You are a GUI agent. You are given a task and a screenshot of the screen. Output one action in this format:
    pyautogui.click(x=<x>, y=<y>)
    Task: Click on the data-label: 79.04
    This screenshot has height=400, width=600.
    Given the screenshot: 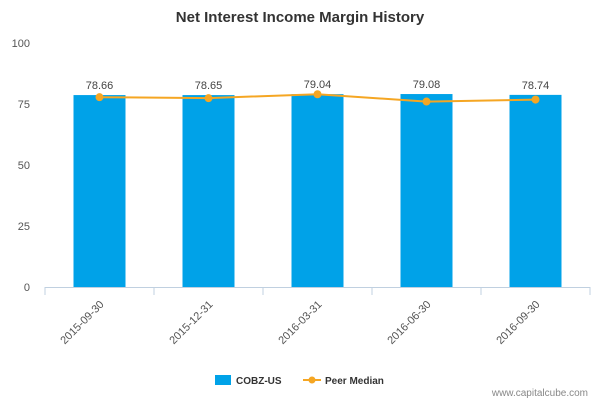 What is the action you would take?
    pyautogui.click(x=318, y=85)
    